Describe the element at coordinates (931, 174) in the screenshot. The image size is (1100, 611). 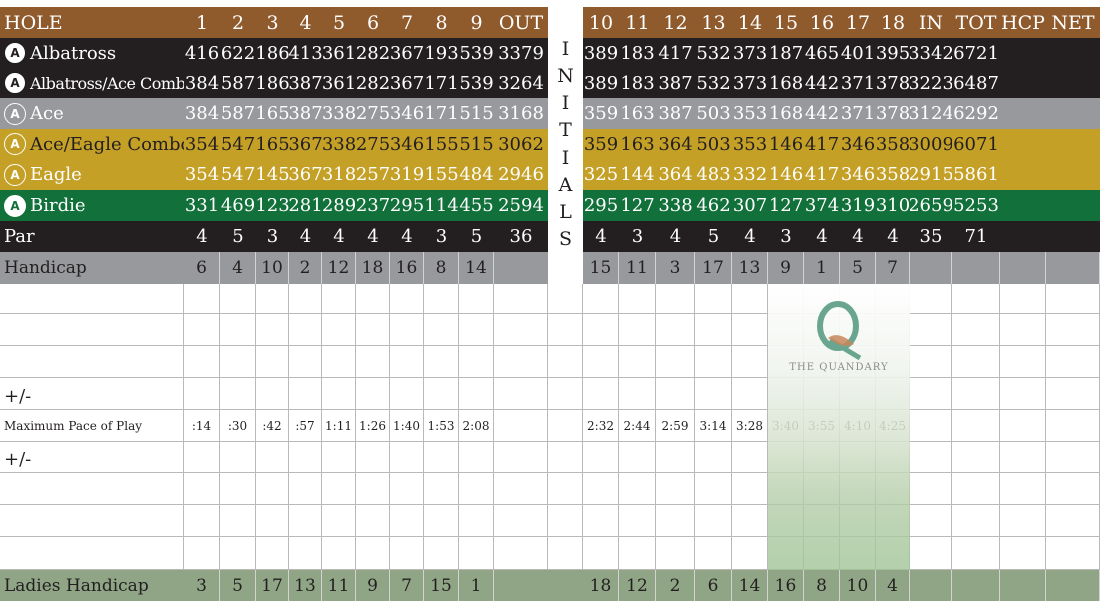
I see `in-total: 2915` at that location.